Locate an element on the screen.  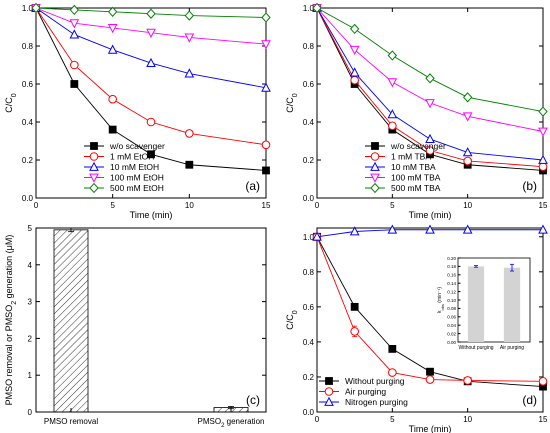
inset-y-tick-label: 0.16 is located at coordinates (451, 275).